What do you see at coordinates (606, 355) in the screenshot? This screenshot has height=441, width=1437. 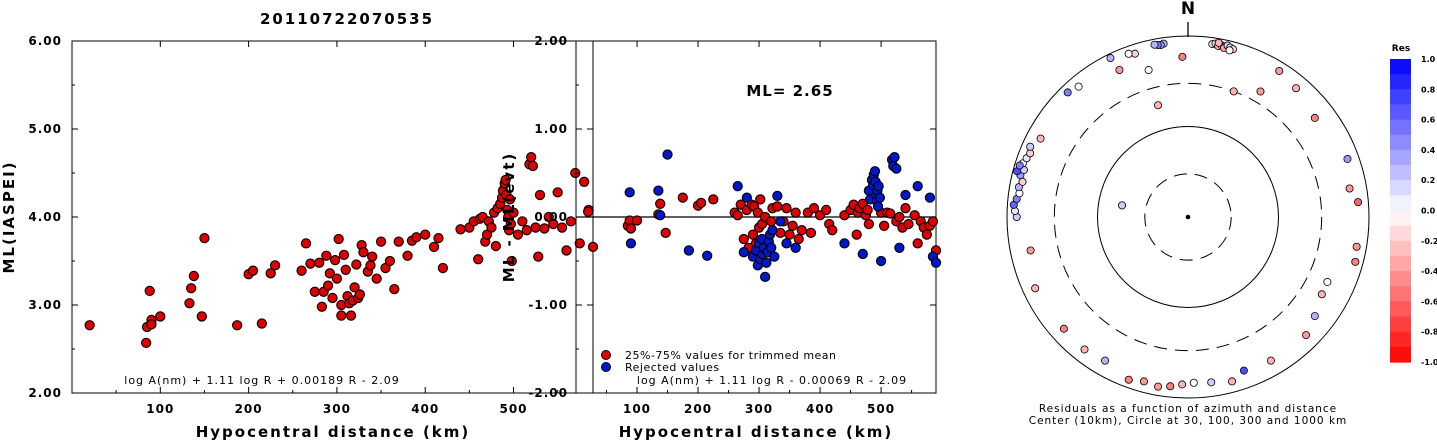 I see `legend-marker-used` at bounding box center [606, 355].